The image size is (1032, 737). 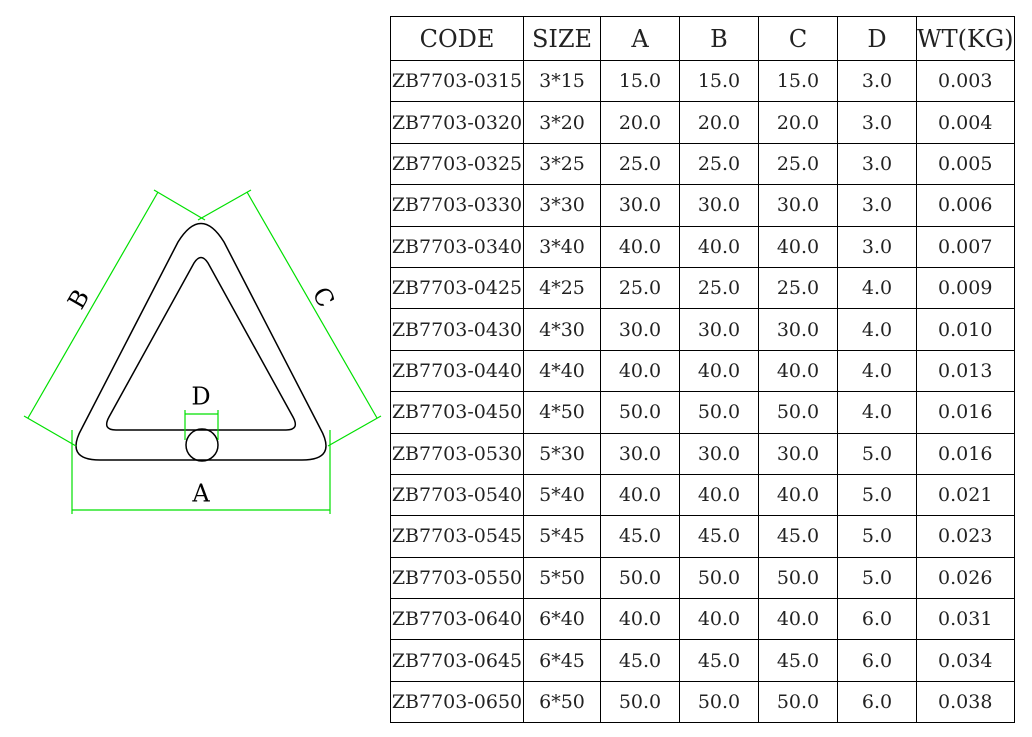 I want to click on table-cell: 6*40, so click(x=562, y=619).